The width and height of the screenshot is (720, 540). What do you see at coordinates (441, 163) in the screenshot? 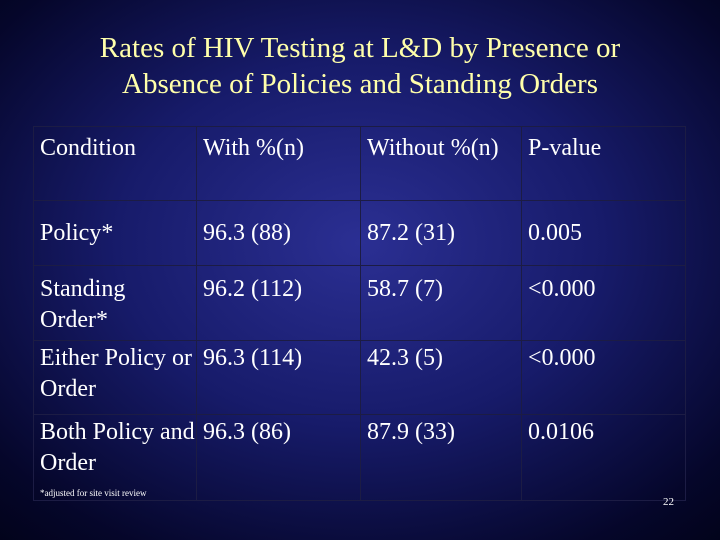
I see `header-without: Without %(n)` at bounding box center [441, 163].